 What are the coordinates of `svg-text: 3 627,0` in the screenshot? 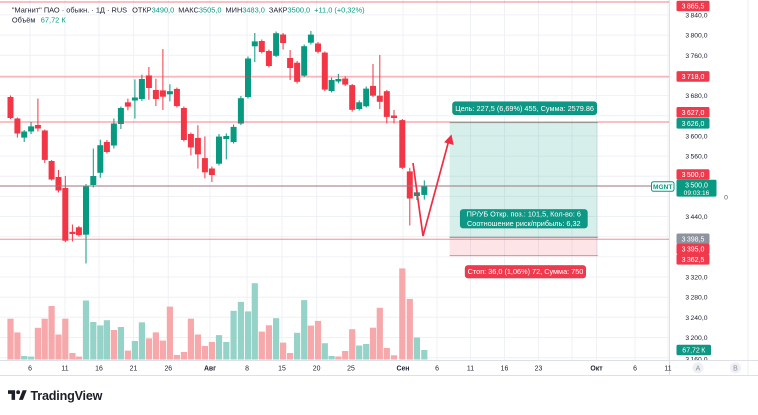 It's located at (693, 113).